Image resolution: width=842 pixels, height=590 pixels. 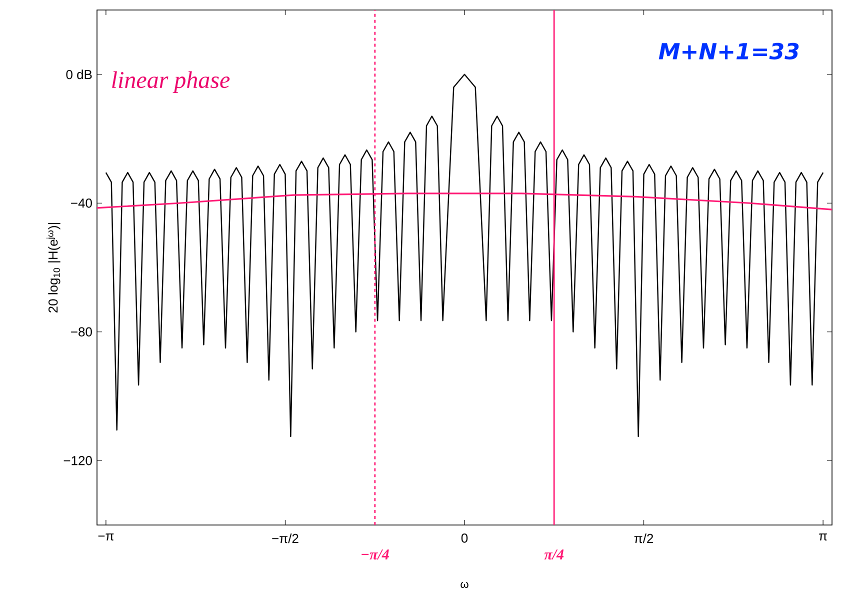 I want to click on x-tick-label: −π, so click(x=106, y=537).